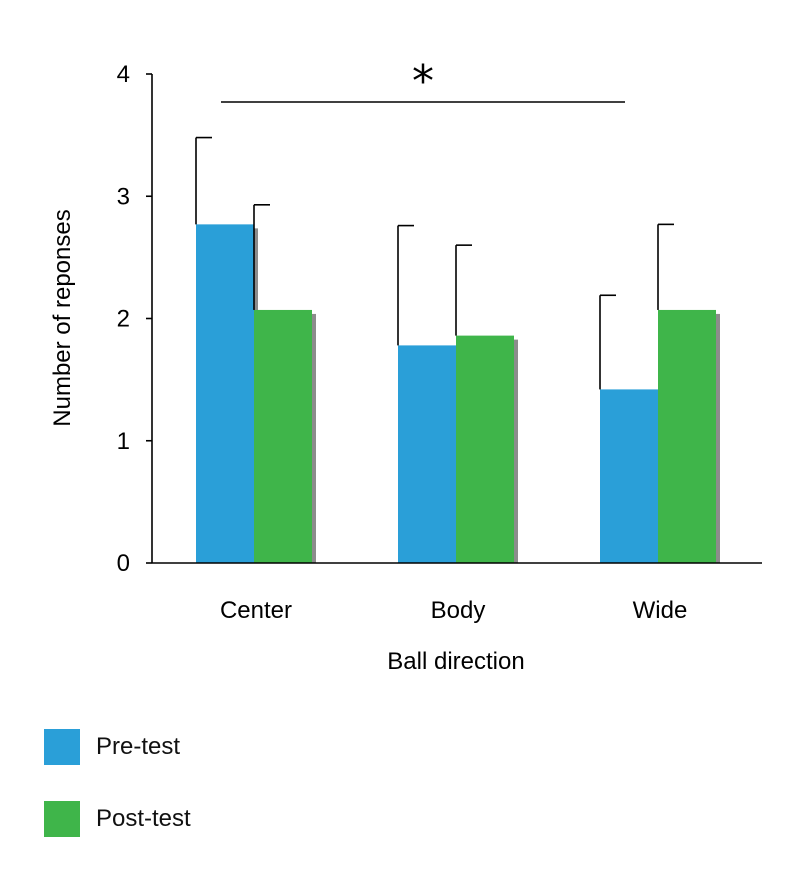 The height and width of the screenshot is (871, 790). Describe the element at coordinates (138, 746) in the screenshot. I see `legend-label-pre-test: Pre-test` at that location.